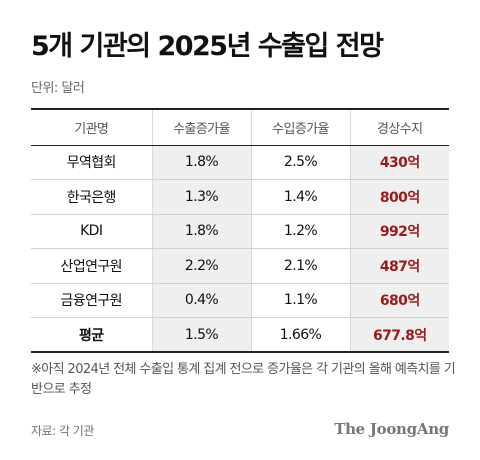 Image resolution: width=480 pixels, height=460 pixels. I want to click on row-import-growth: 1.2%, so click(301, 231).